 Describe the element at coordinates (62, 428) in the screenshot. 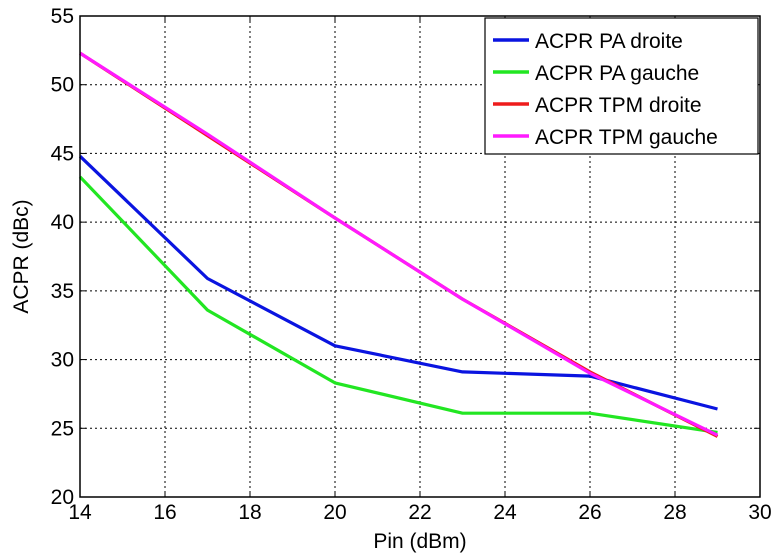

I see `y-tick-label: 25` at that location.